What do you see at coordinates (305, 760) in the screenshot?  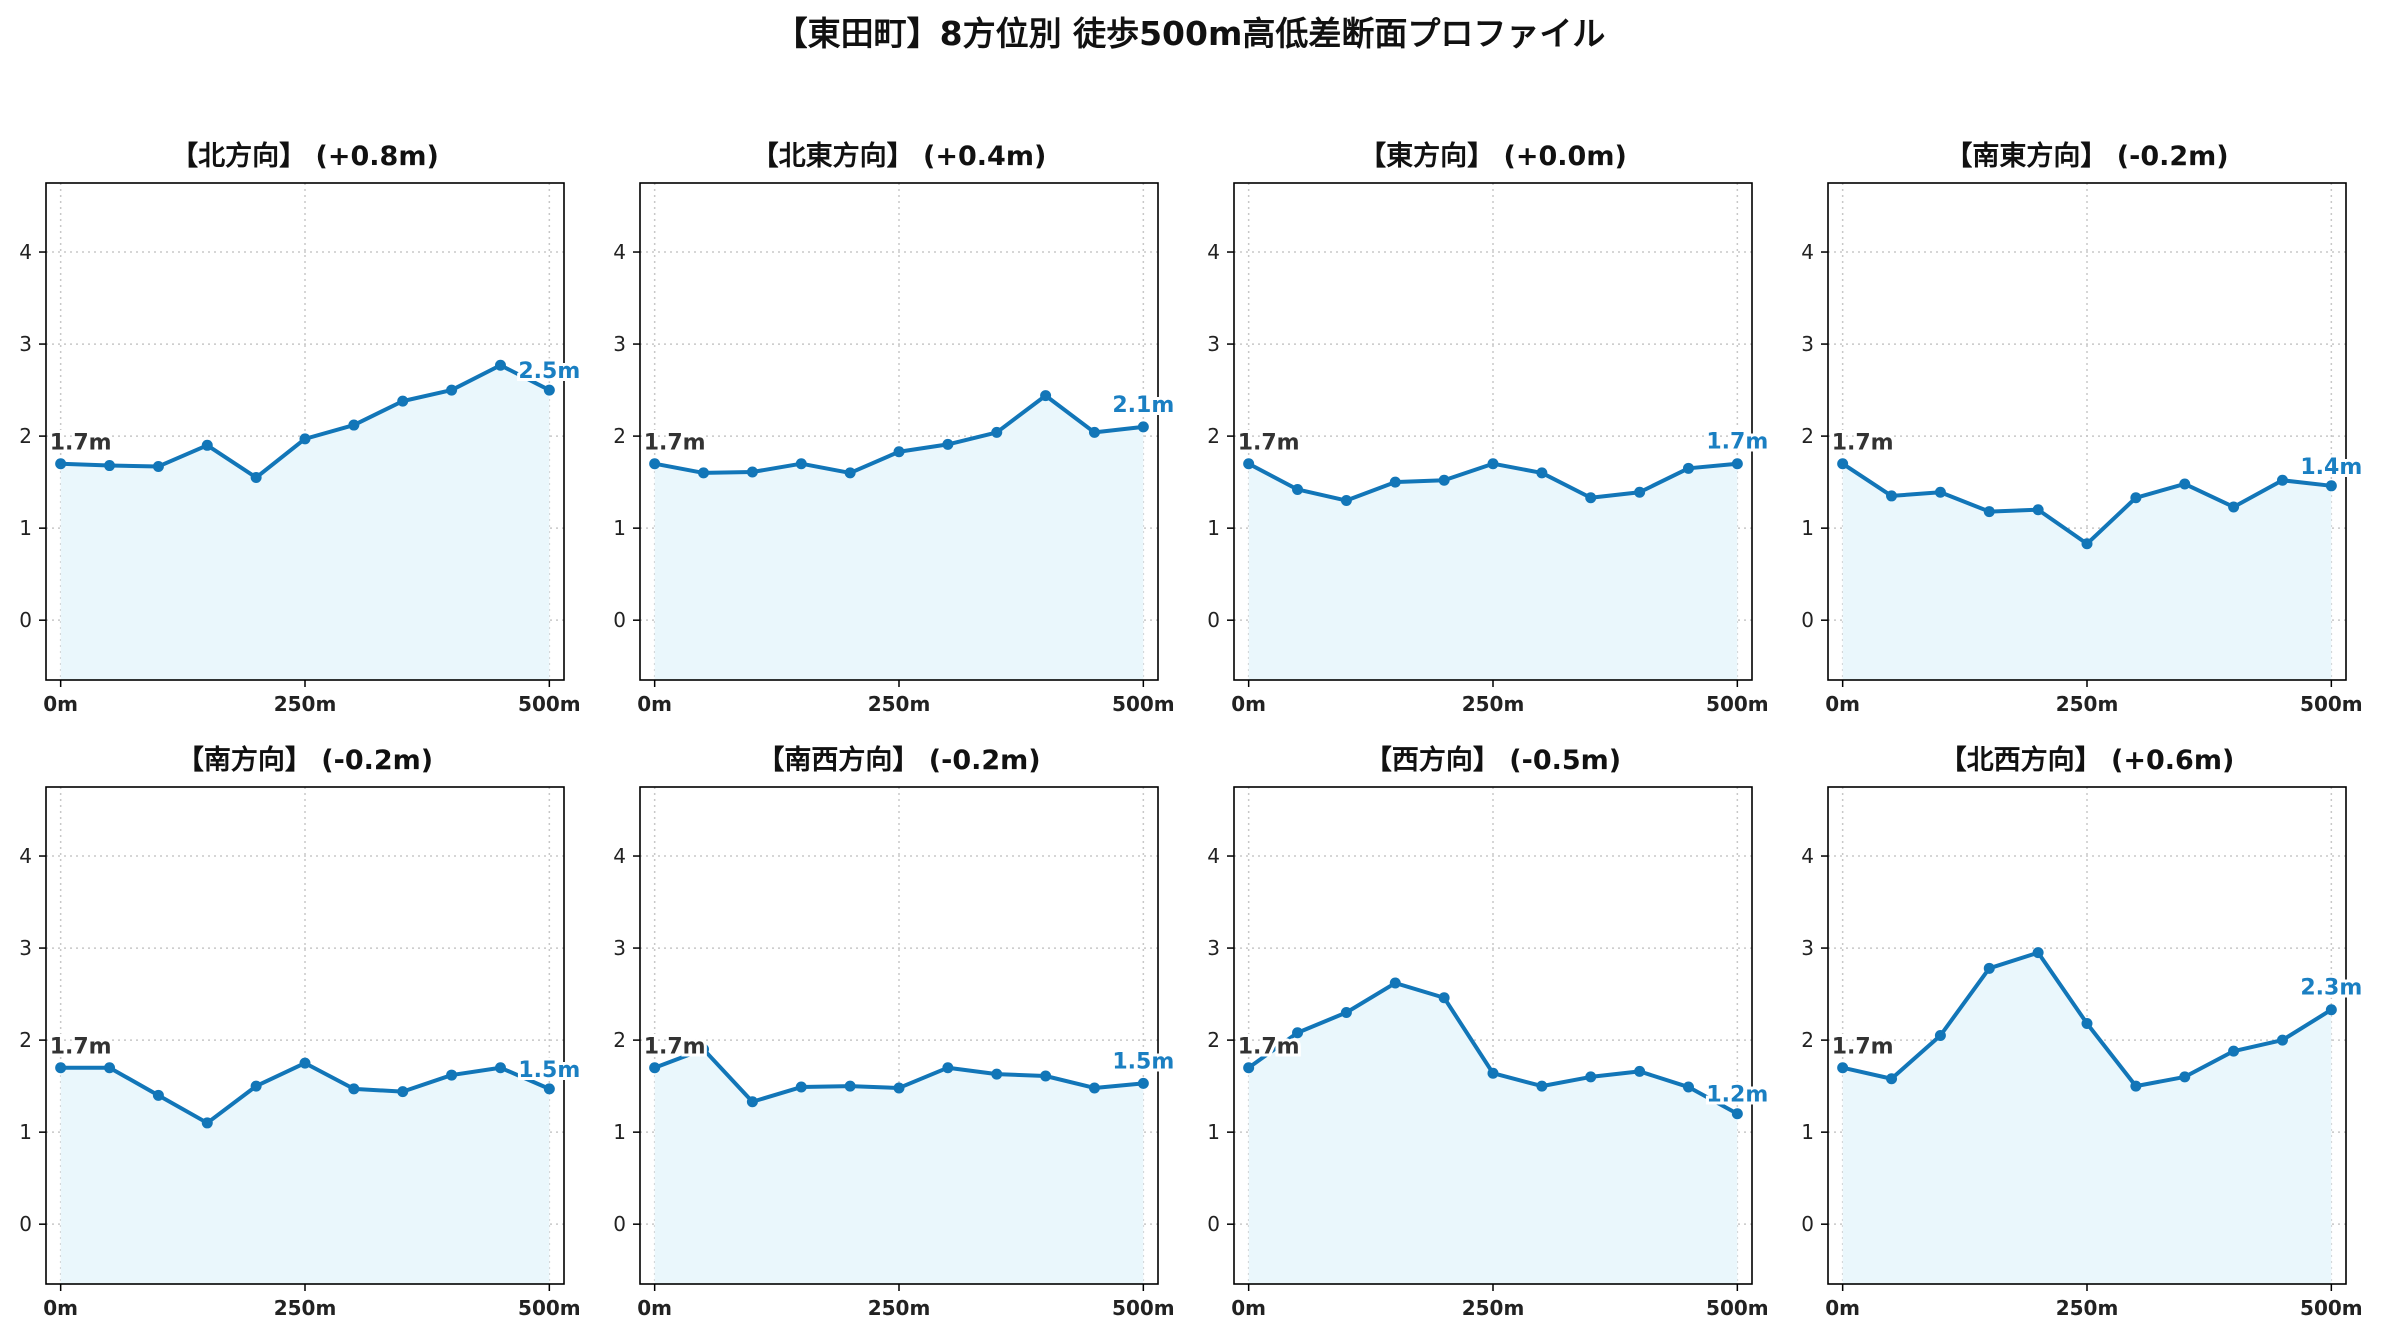 I see `panel-title: 【南方向】 (-0.2m)` at bounding box center [305, 760].